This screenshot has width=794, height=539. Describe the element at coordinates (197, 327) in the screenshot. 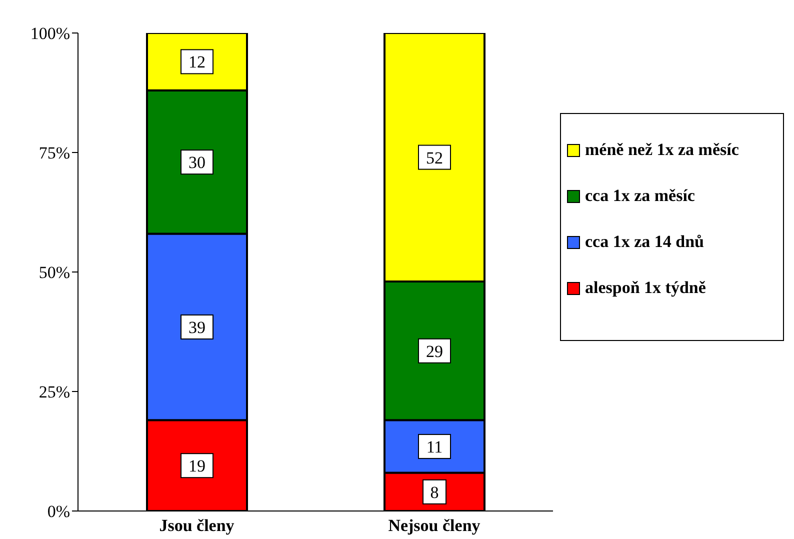

I see `data-label: 39` at that location.